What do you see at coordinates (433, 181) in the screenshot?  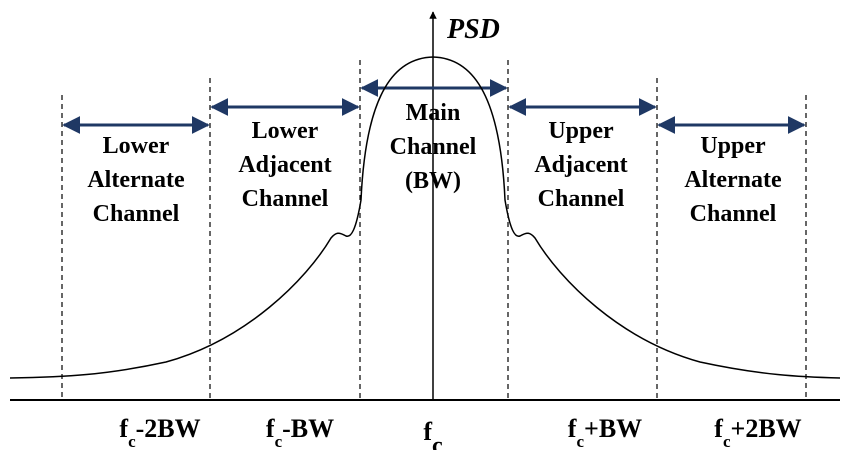 I see `channel-label-line: (BW)` at bounding box center [433, 181].